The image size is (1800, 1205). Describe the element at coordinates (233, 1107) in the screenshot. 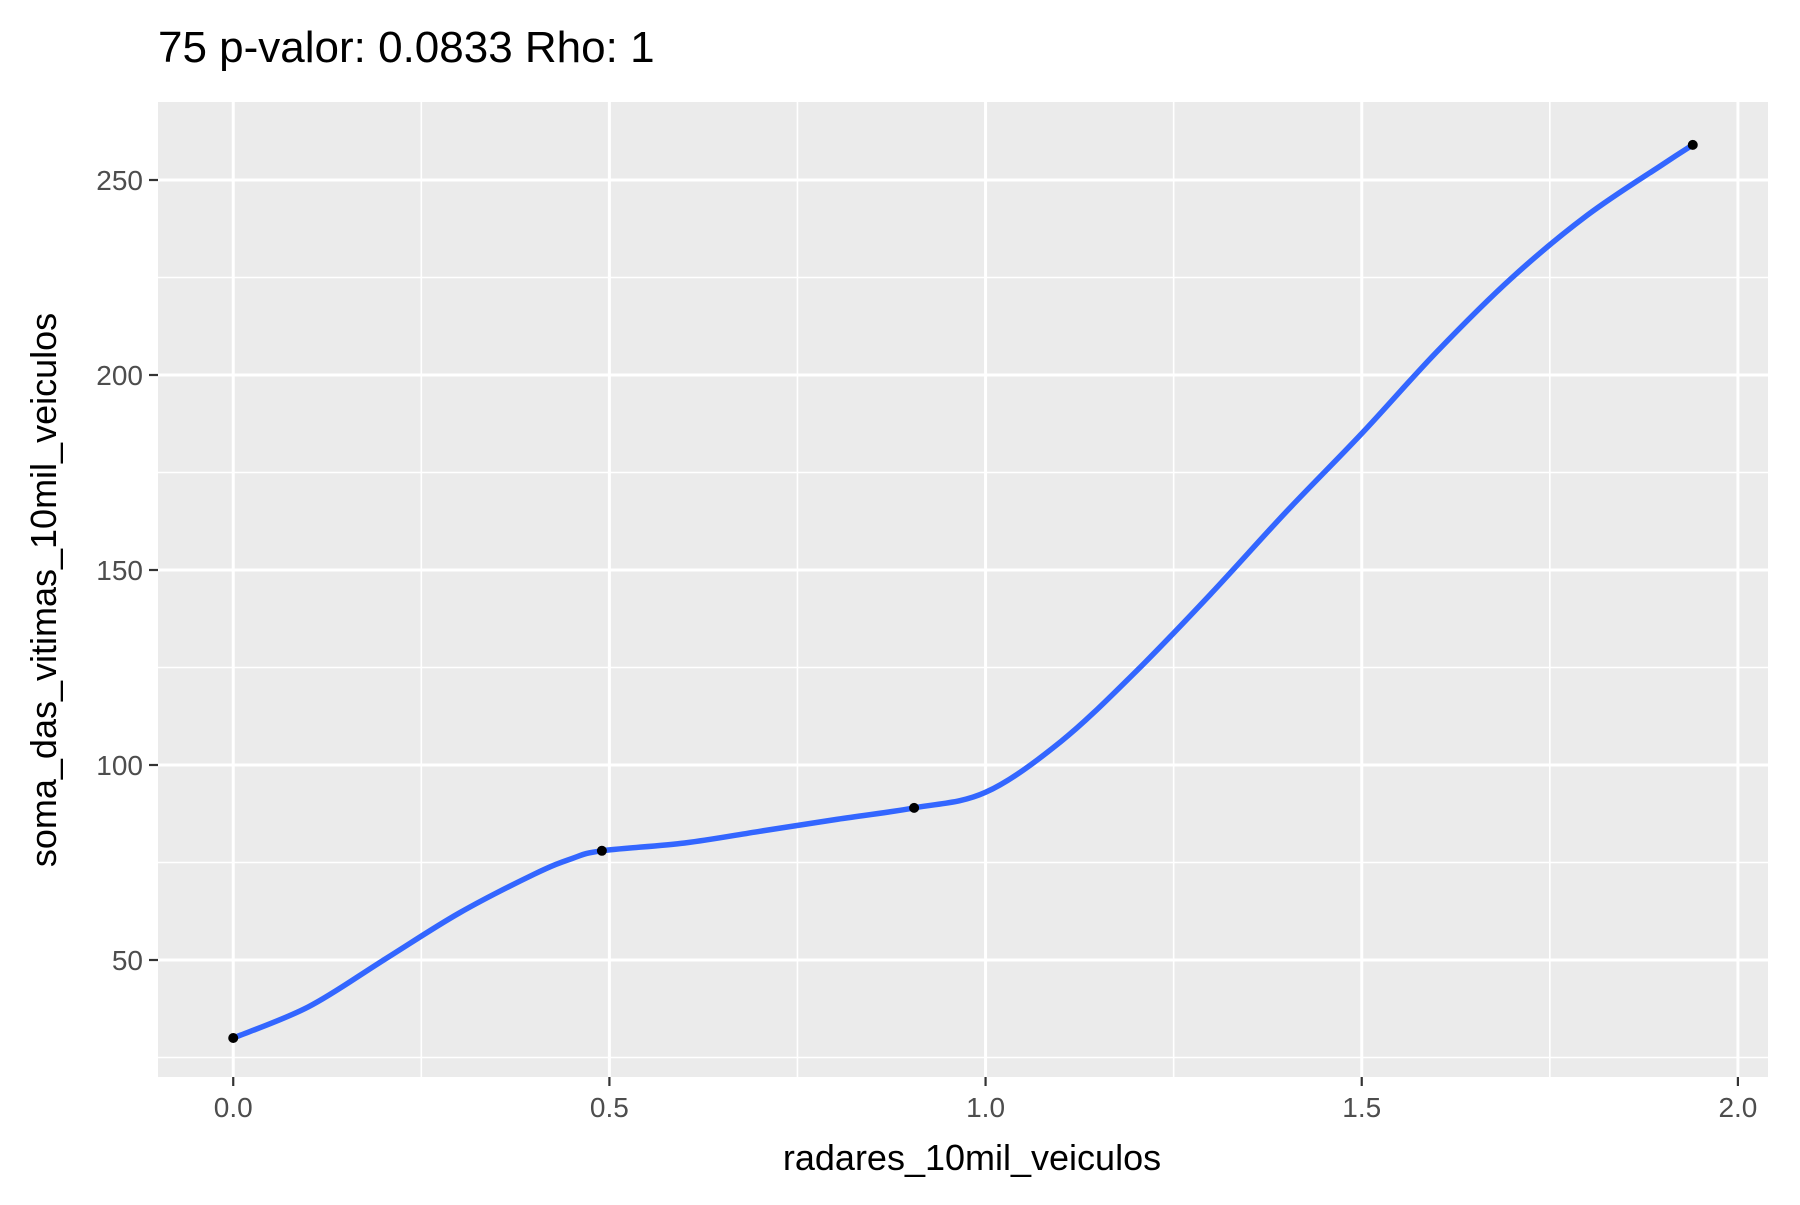

I see `x-tick-label: 0.0` at that location.